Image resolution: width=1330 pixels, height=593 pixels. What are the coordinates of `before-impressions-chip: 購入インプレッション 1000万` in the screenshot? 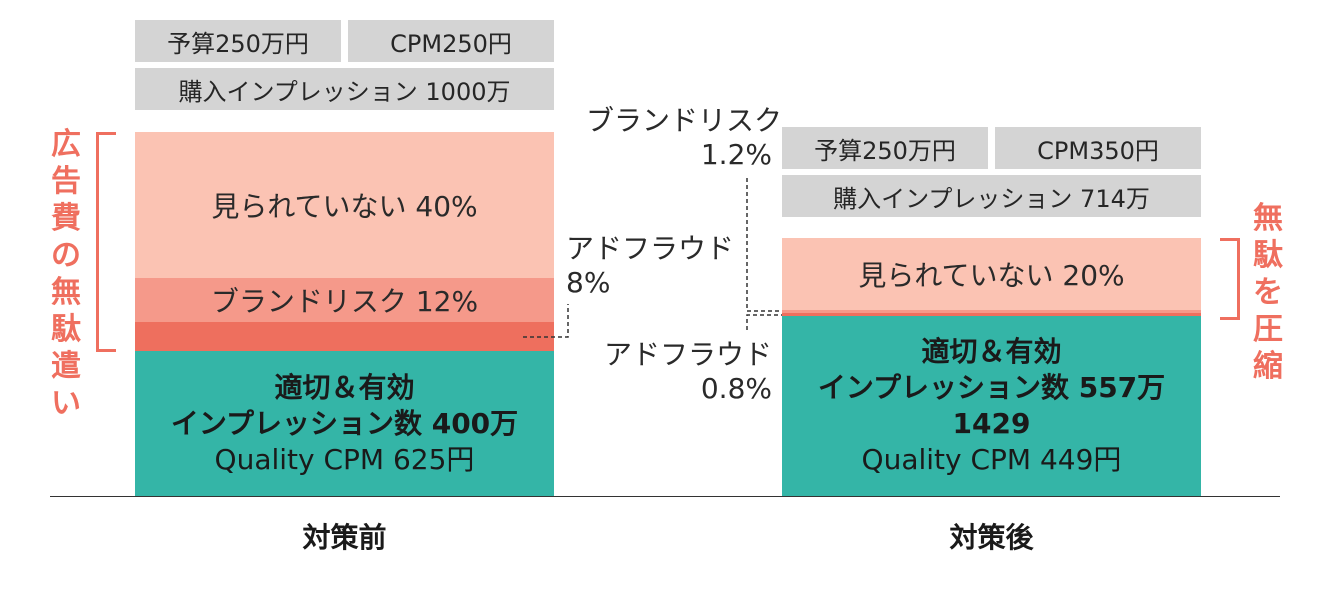 It's located at (344, 89).